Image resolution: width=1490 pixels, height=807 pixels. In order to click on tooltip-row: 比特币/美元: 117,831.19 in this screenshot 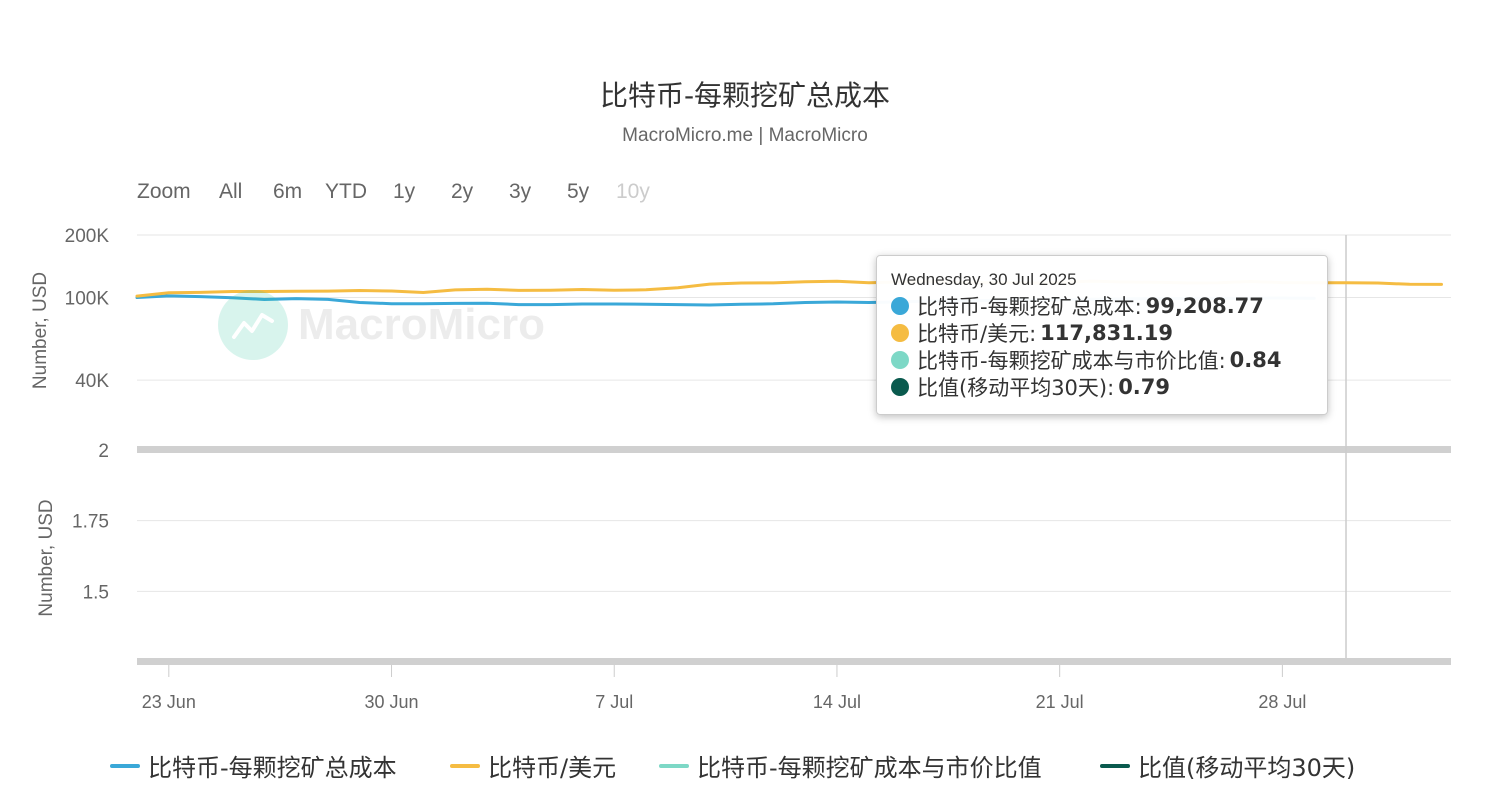, I will do `click(1102, 332)`.